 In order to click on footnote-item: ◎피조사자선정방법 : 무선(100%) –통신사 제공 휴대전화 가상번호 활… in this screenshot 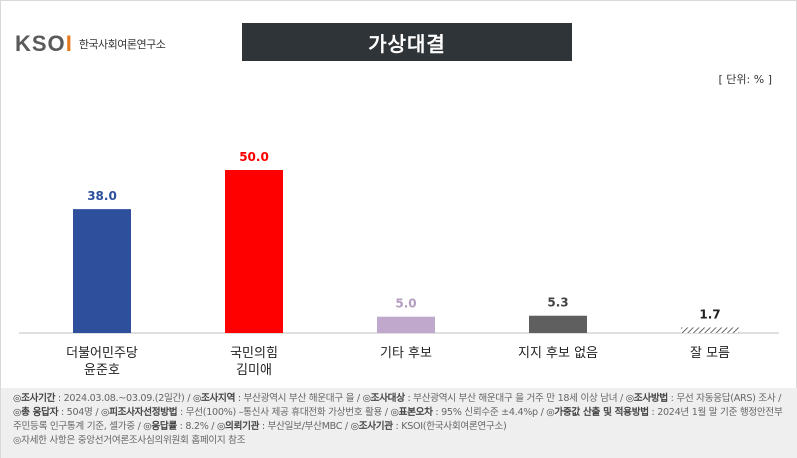, I will do `click(242, 412)`.